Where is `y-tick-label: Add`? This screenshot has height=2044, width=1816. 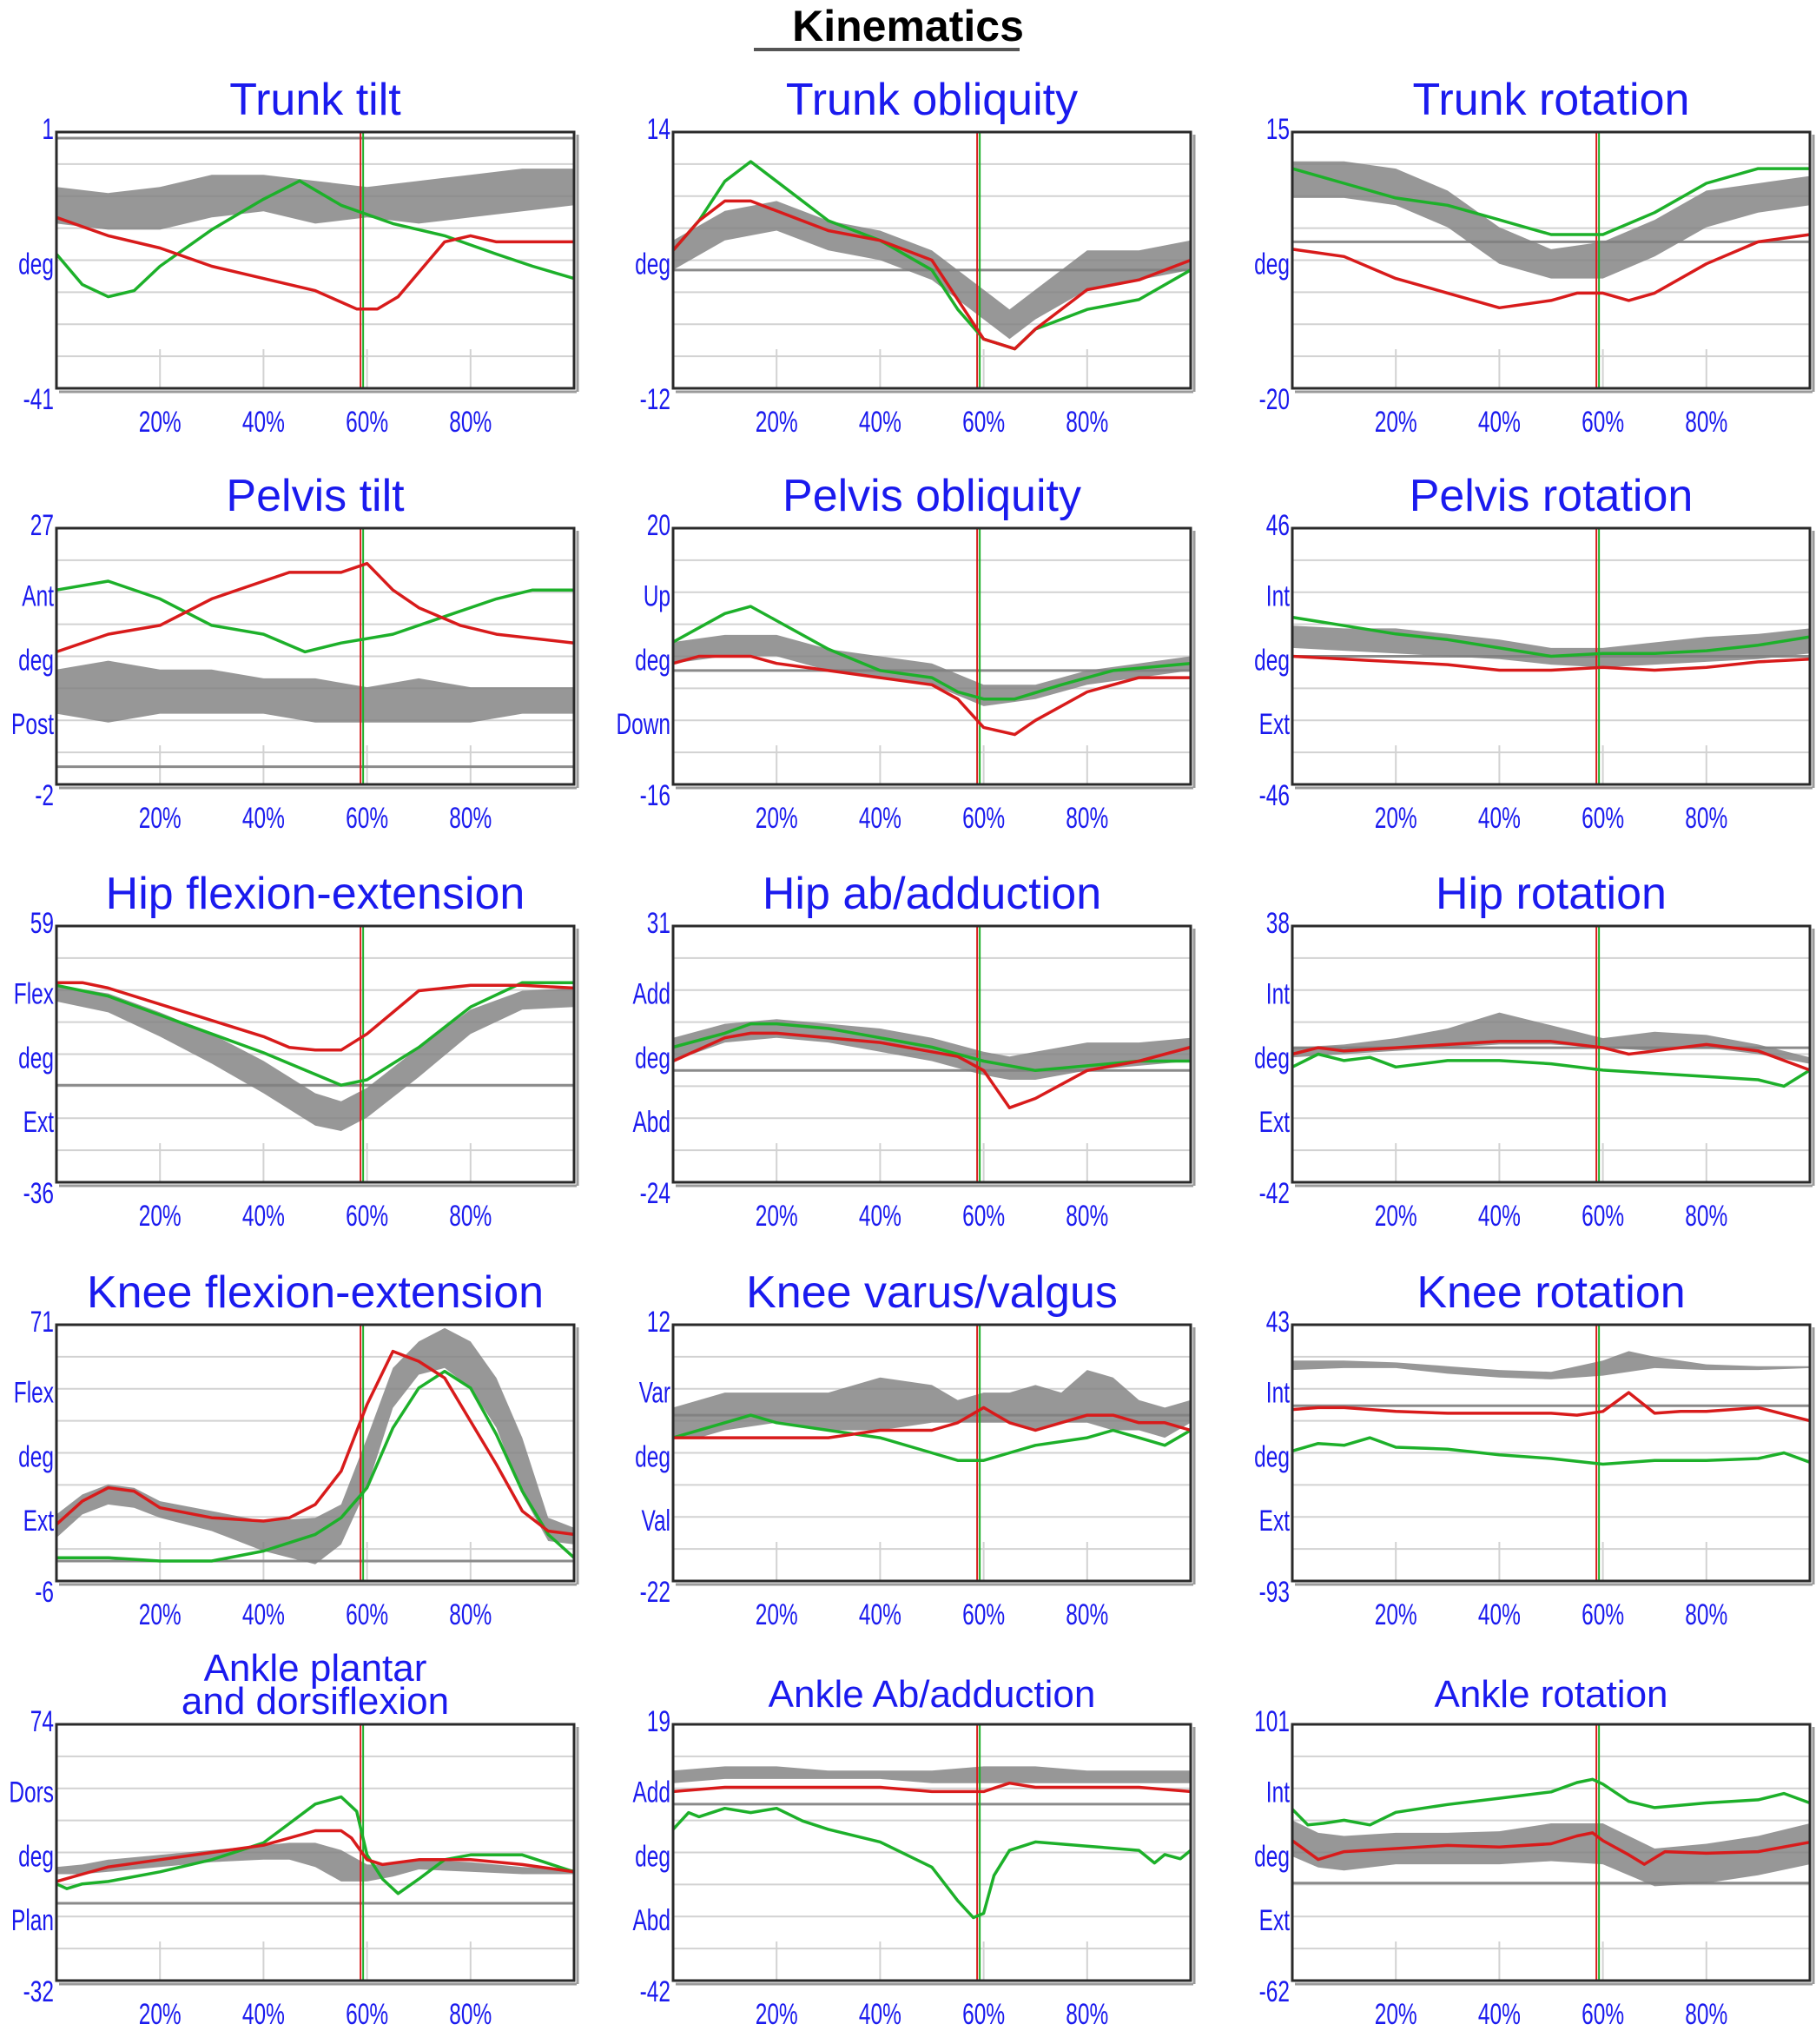 y-tick-label: Add is located at coordinates (651, 994).